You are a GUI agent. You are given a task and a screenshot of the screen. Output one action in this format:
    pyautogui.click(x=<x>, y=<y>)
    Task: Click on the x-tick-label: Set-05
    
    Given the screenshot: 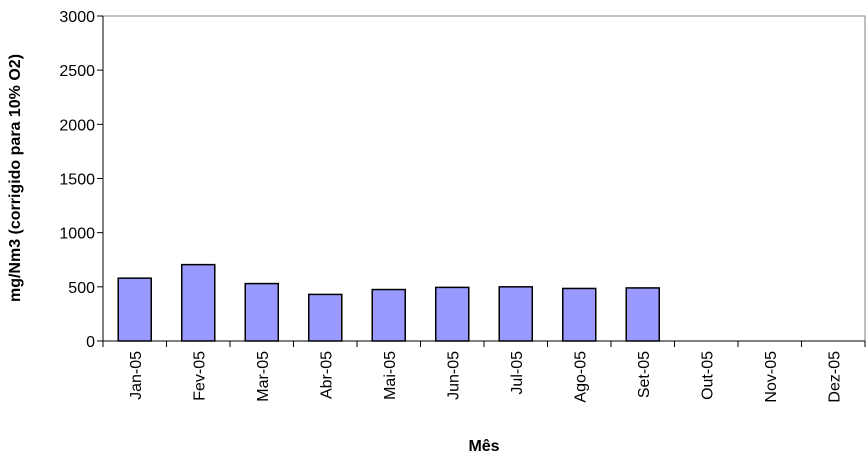 What is the action you would take?
    pyautogui.click(x=644, y=374)
    